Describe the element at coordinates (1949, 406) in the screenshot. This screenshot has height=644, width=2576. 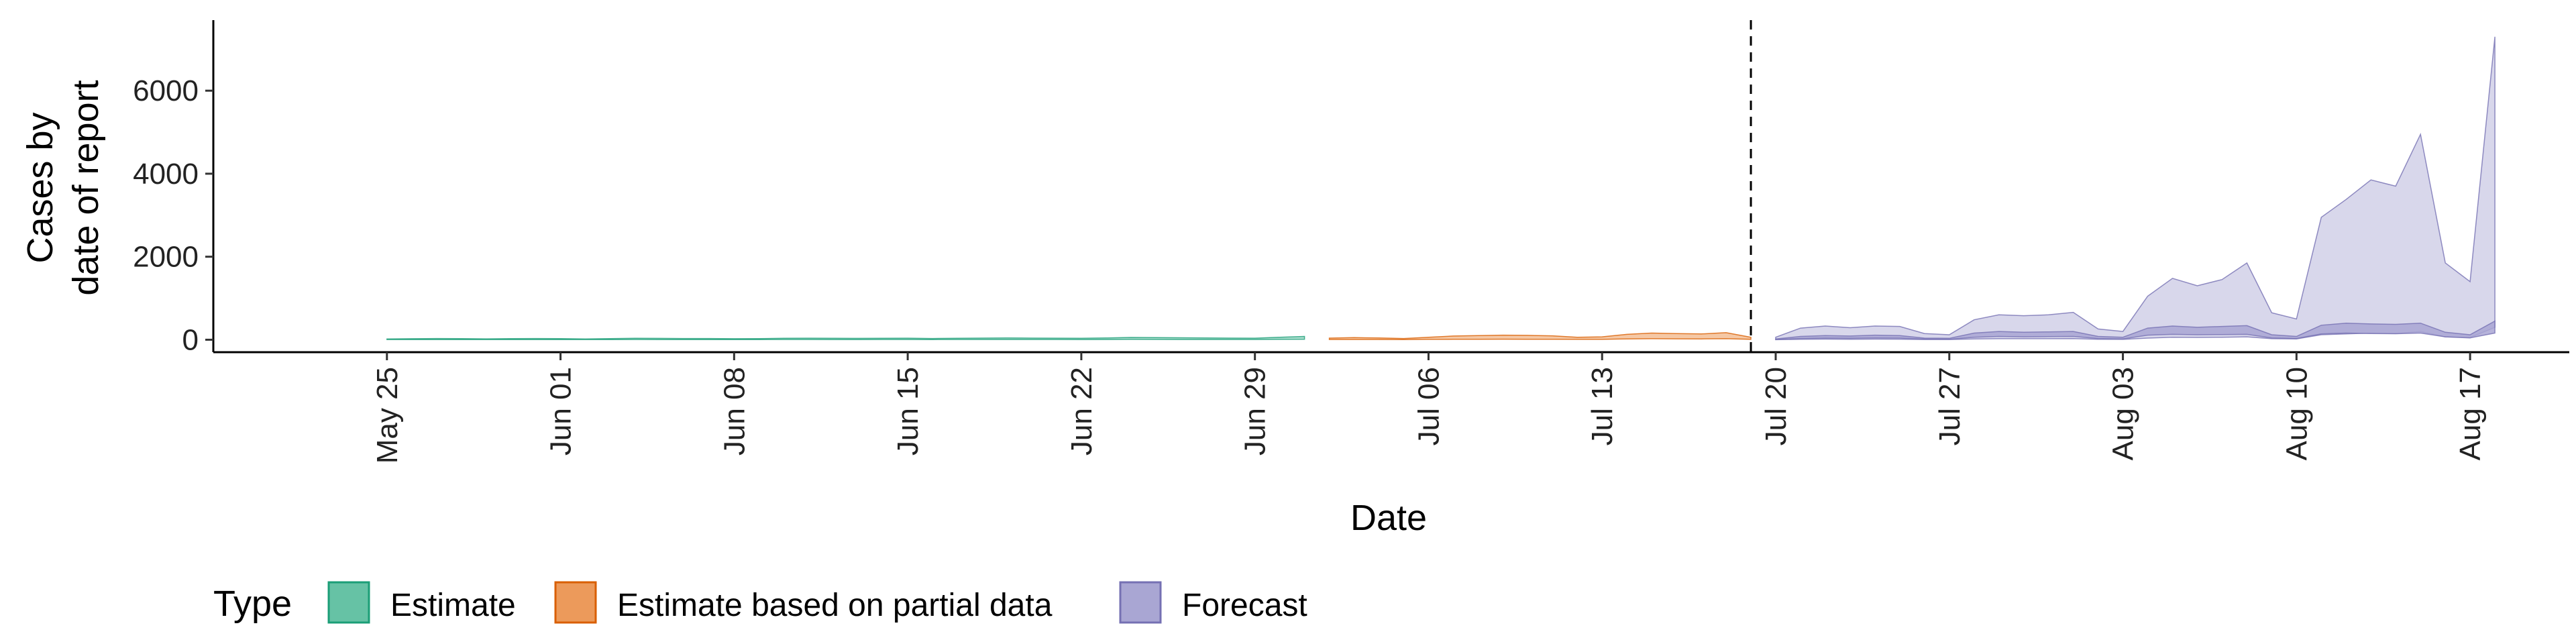
I see `x-tick-label: Jul 27` at that location.